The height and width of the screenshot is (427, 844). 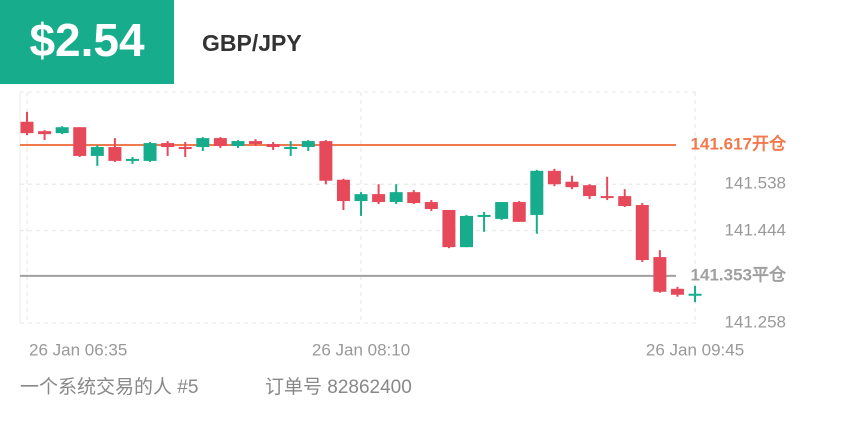 I want to click on badge-box, so click(x=87, y=42).